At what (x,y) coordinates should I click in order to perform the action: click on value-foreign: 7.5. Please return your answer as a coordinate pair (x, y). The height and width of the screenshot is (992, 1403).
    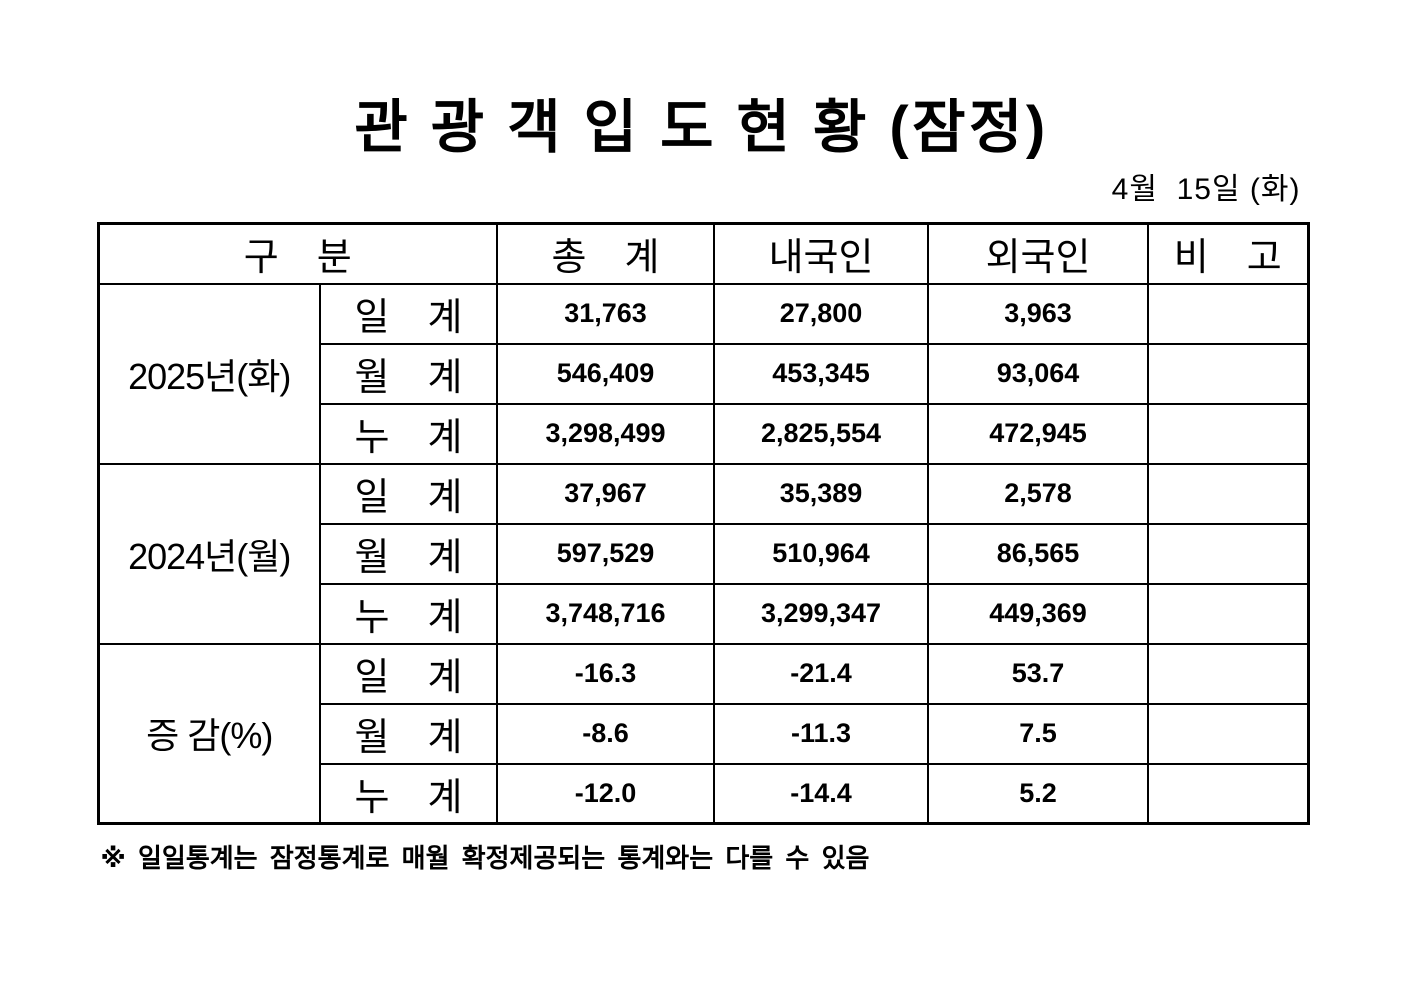
    Looking at the image, I should click on (1038, 733).